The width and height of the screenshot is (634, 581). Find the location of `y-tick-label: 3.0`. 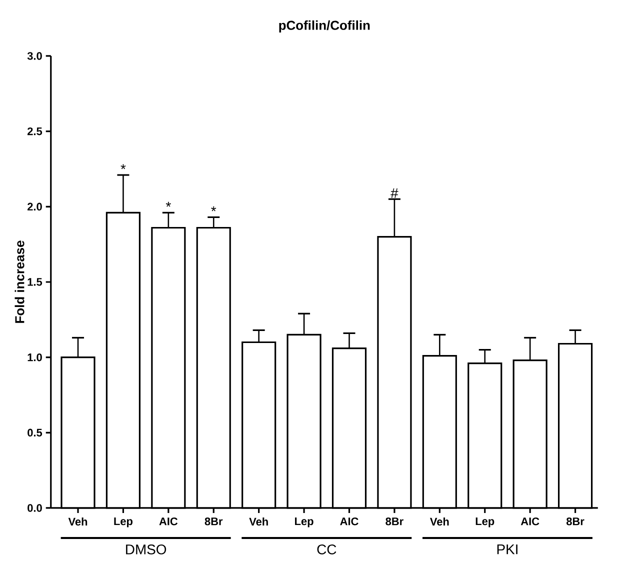

y-tick-label: 3.0 is located at coordinates (34, 56).